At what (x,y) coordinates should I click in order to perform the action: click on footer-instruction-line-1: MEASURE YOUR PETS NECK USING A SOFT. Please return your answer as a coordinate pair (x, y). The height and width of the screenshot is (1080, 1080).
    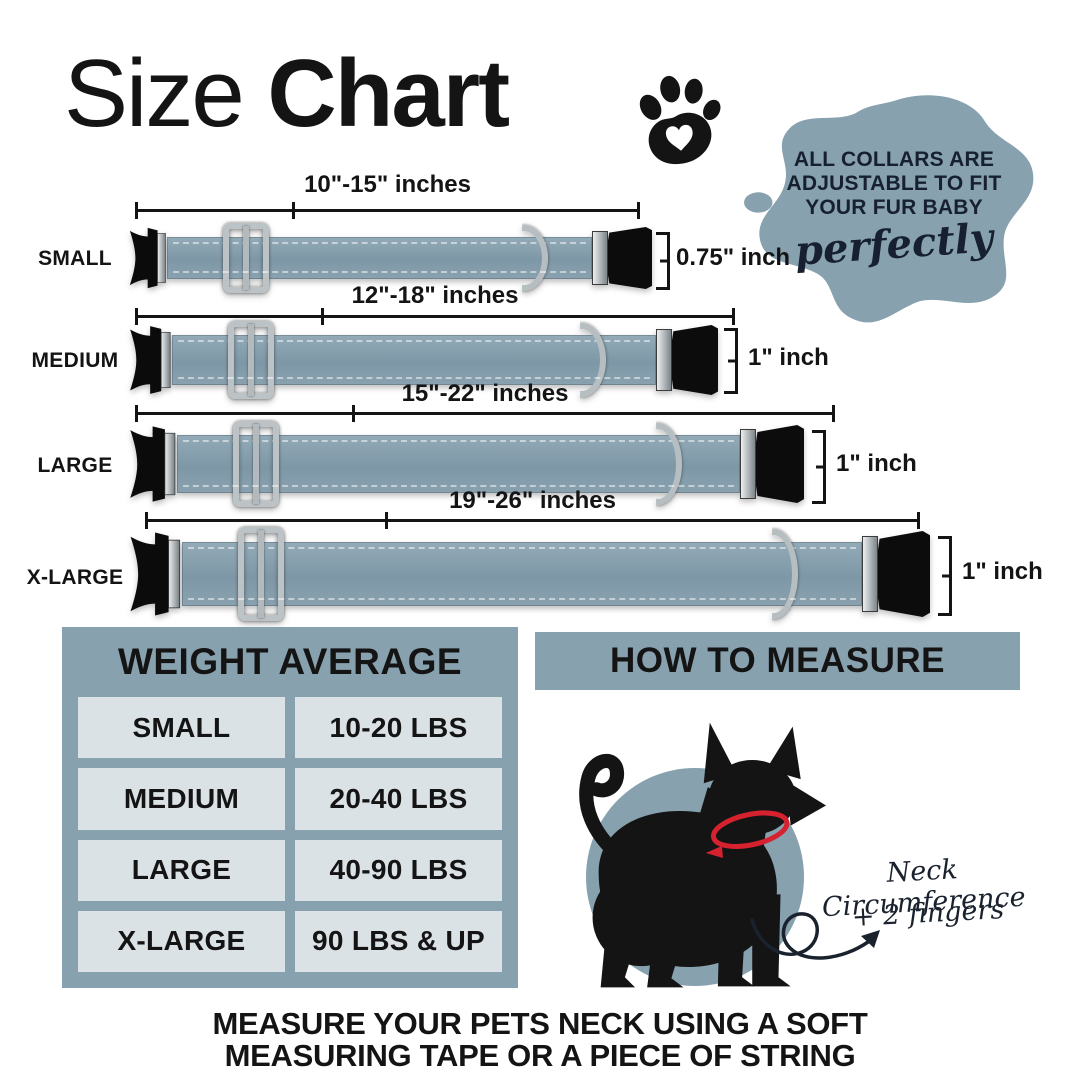
    Looking at the image, I should click on (540, 1023).